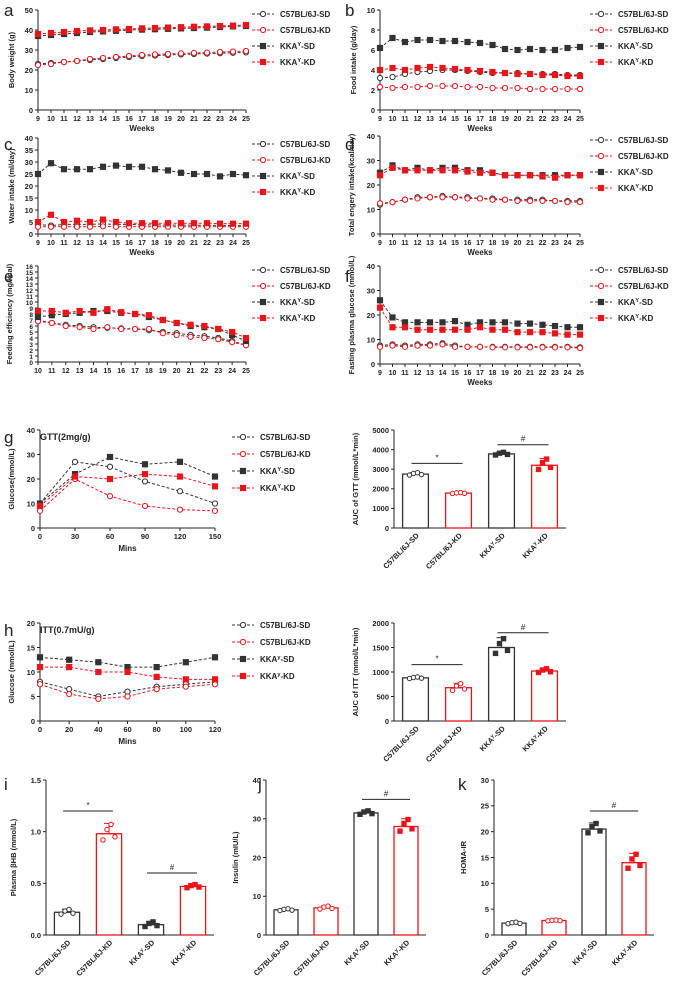 The width and height of the screenshot is (683, 996). I want to click on y-axis-label: Glucose(mmol/L), so click(11, 479).